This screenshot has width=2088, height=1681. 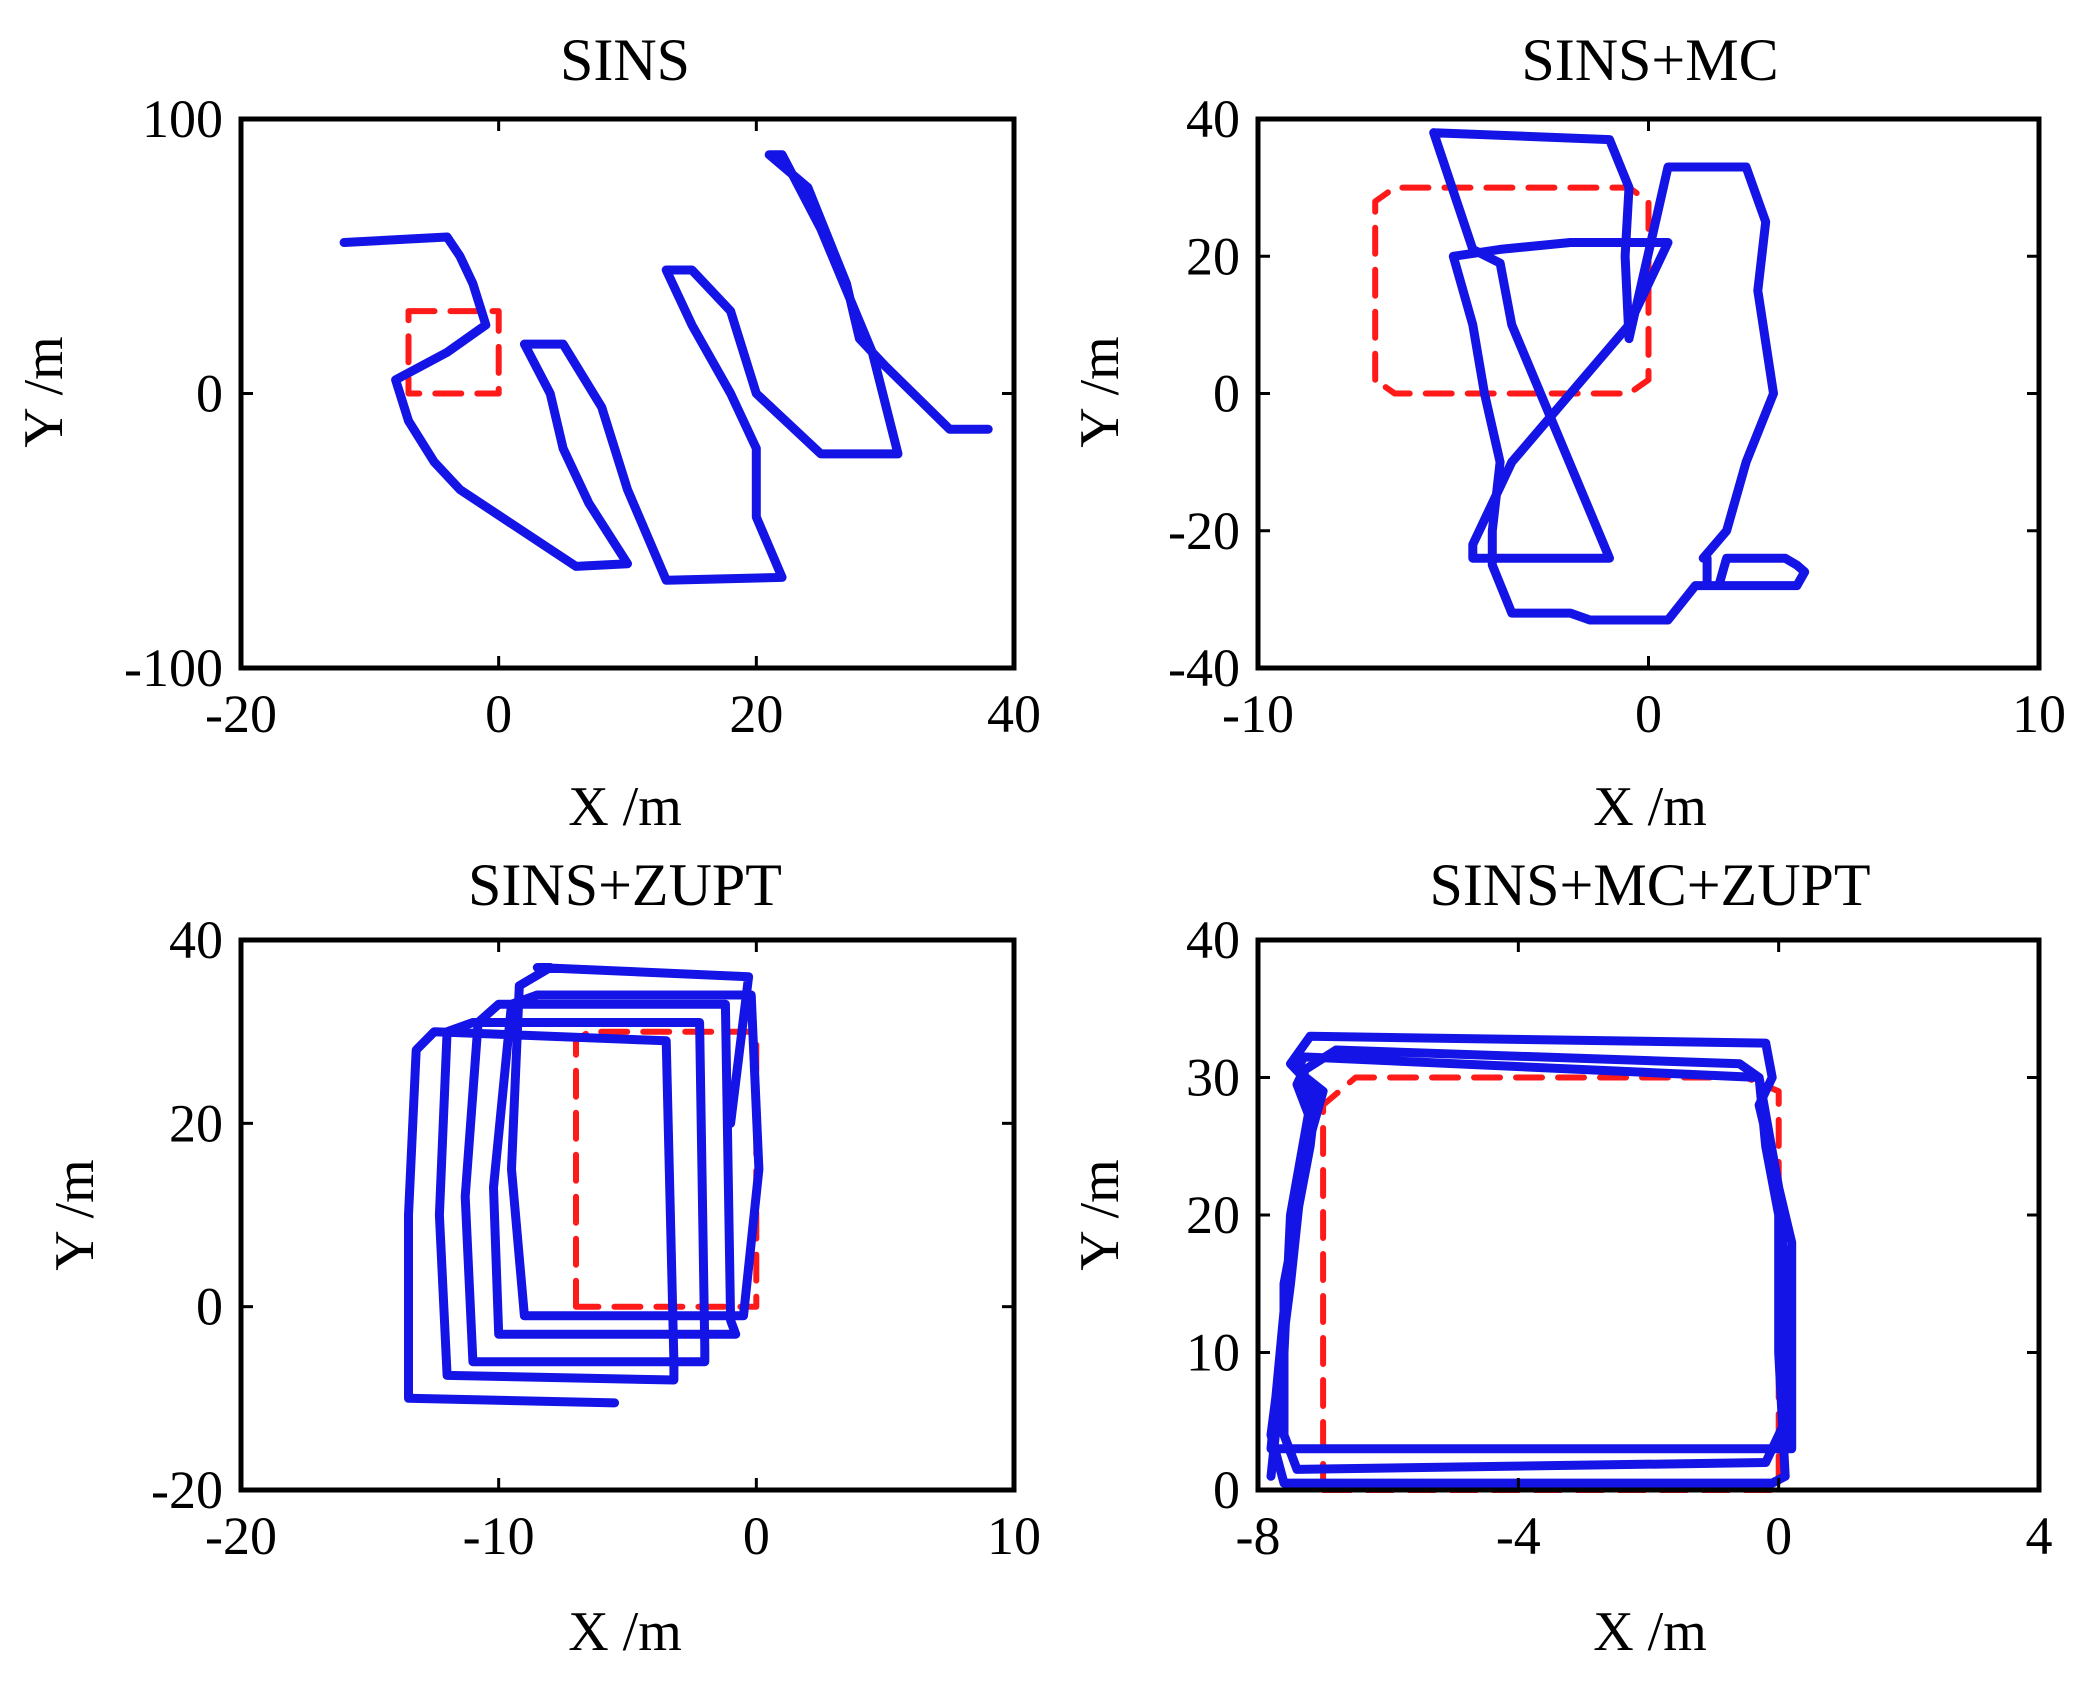 I want to click on chart-title: SINS+ZUPT, so click(x=625, y=885).